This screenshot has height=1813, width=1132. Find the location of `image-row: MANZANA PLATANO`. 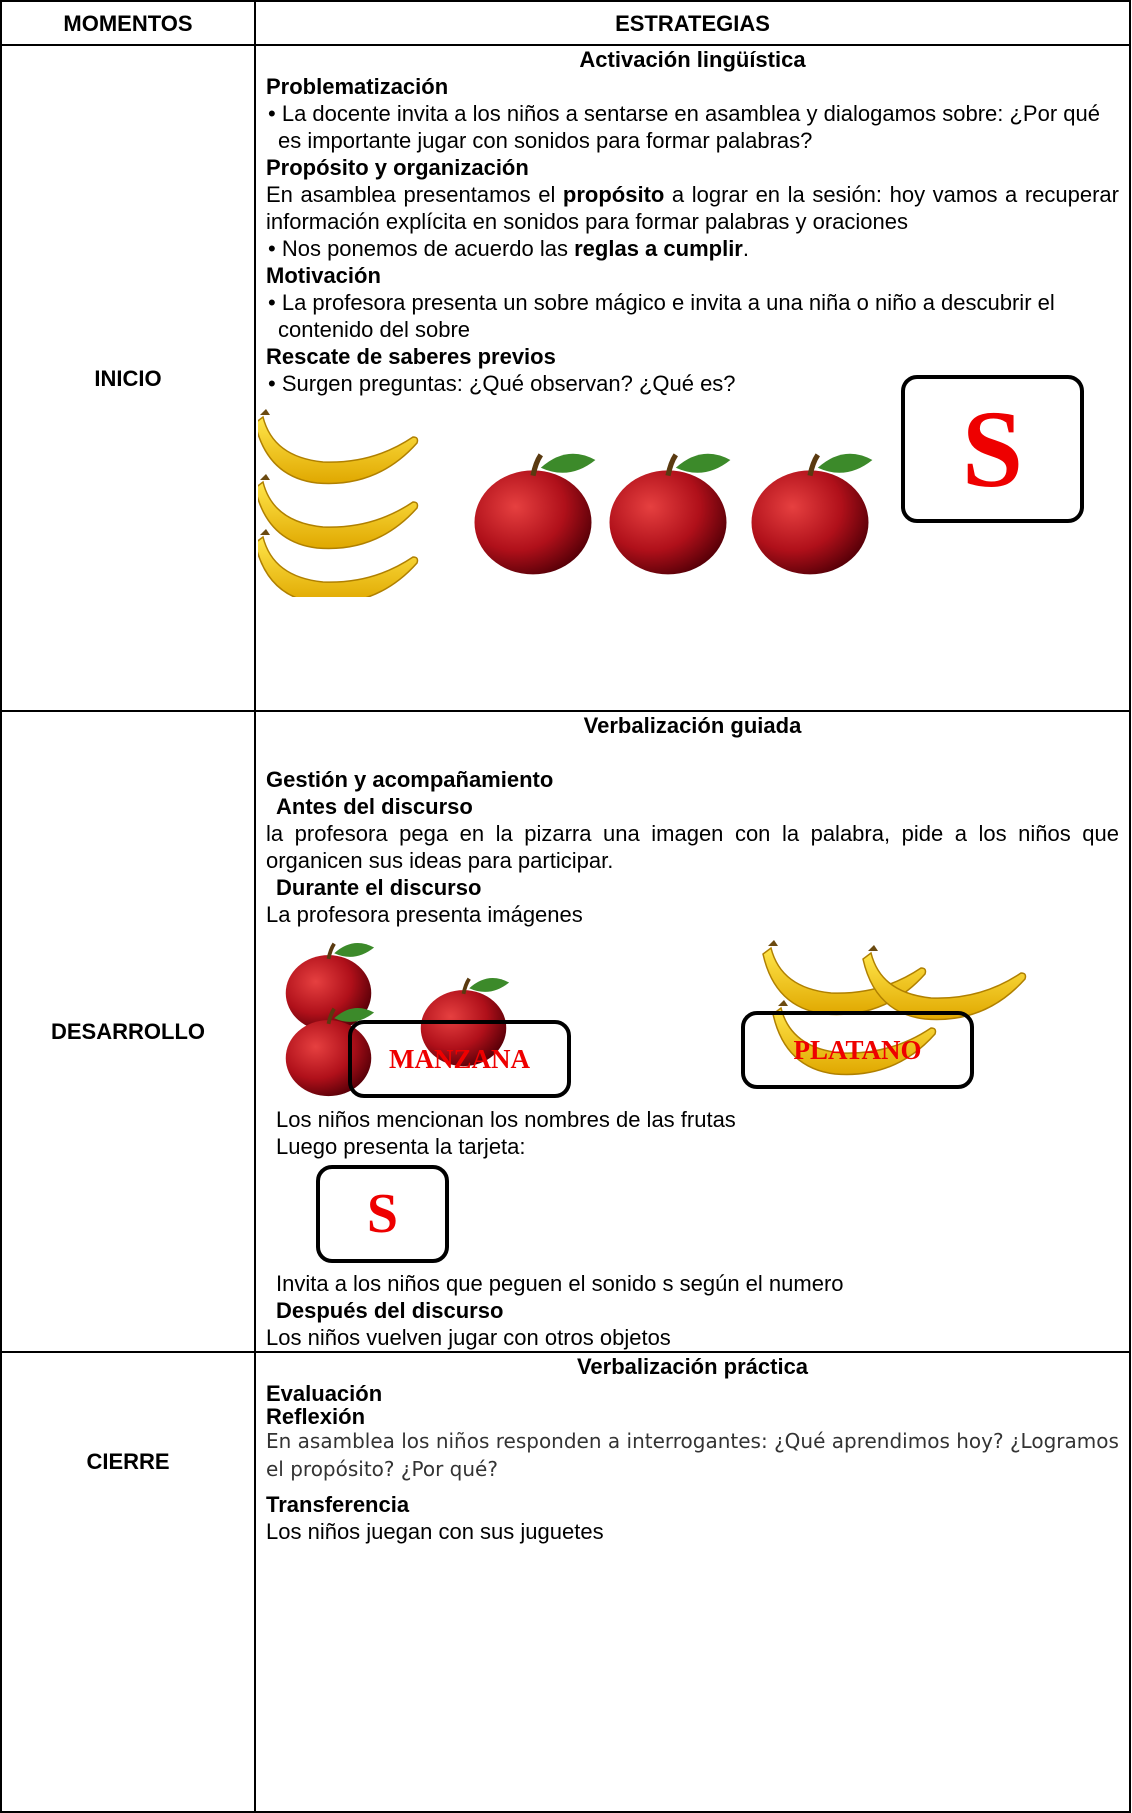

image-row: MANZANA PLATANO is located at coordinates (692, 1014).